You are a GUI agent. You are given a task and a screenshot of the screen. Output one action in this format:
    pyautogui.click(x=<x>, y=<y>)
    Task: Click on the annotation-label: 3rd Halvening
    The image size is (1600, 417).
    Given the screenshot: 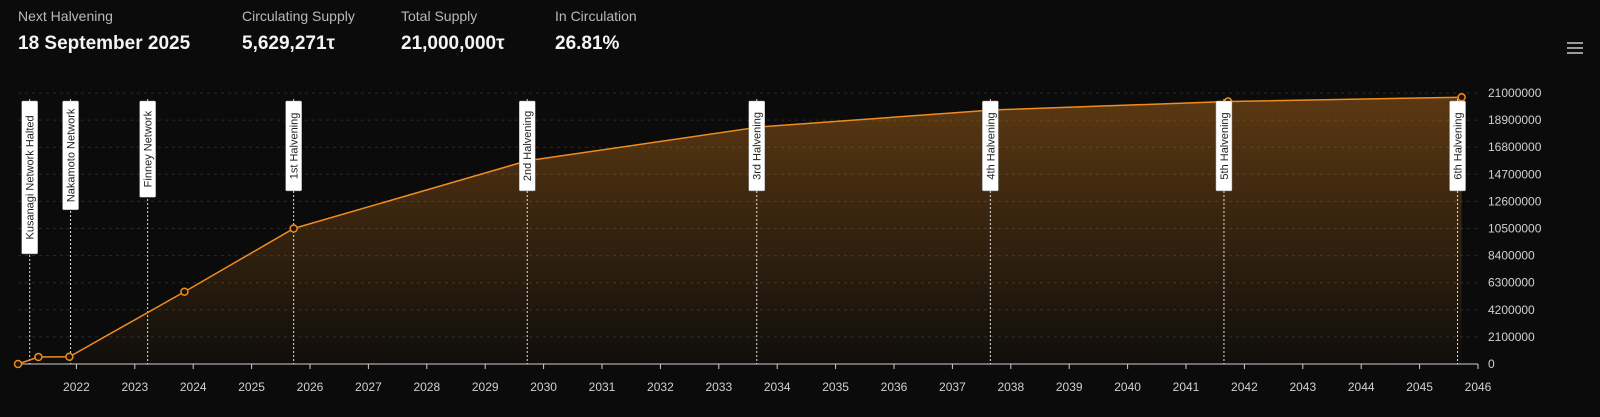 What is the action you would take?
    pyautogui.click(x=758, y=146)
    